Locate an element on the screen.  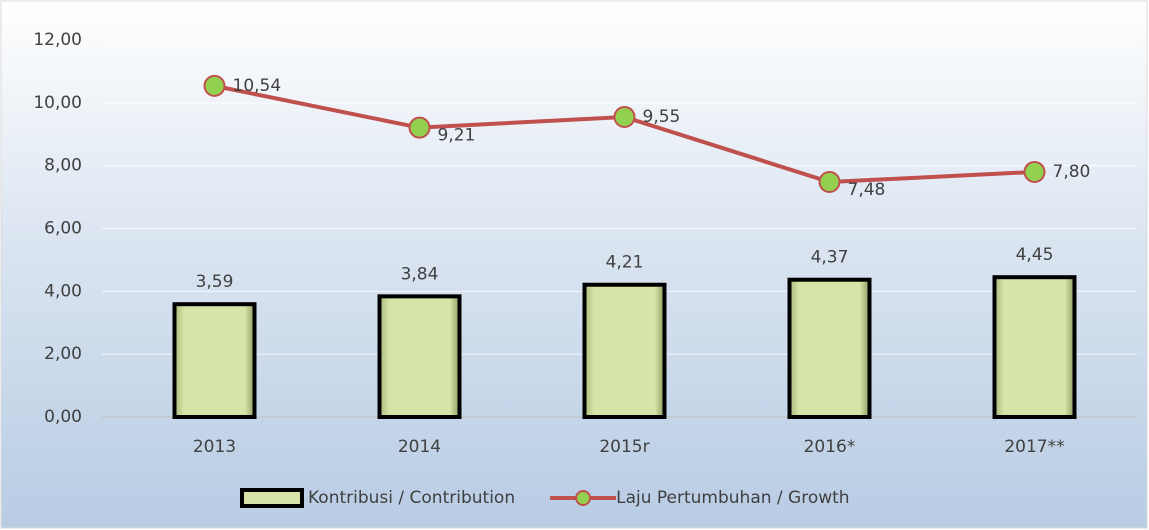
legend-swatch is located at coordinates (272, 498).